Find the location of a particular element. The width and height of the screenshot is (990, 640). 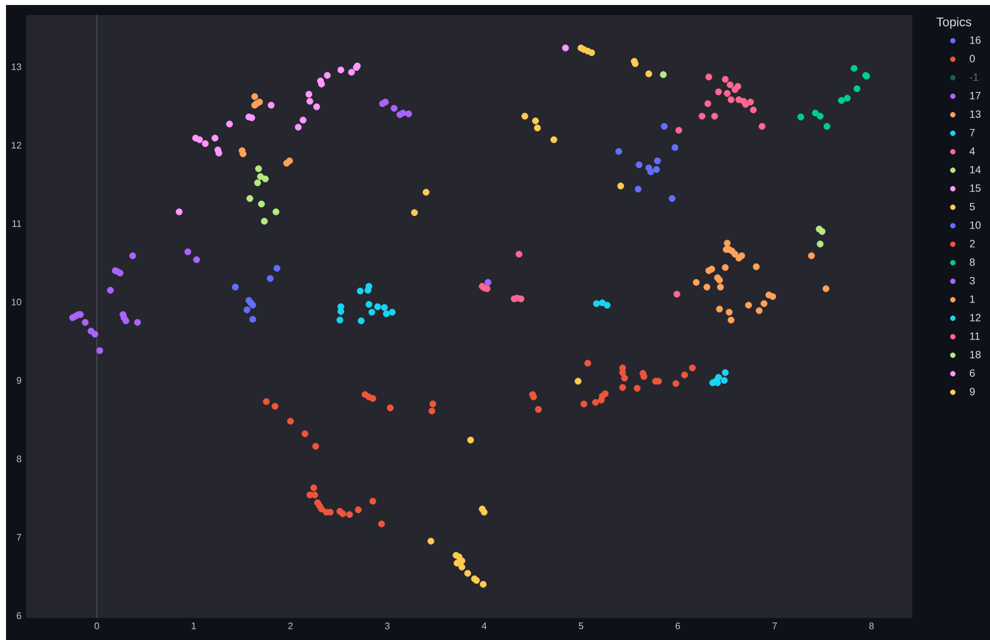

legend-label: 18 is located at coordinates (975, 354).